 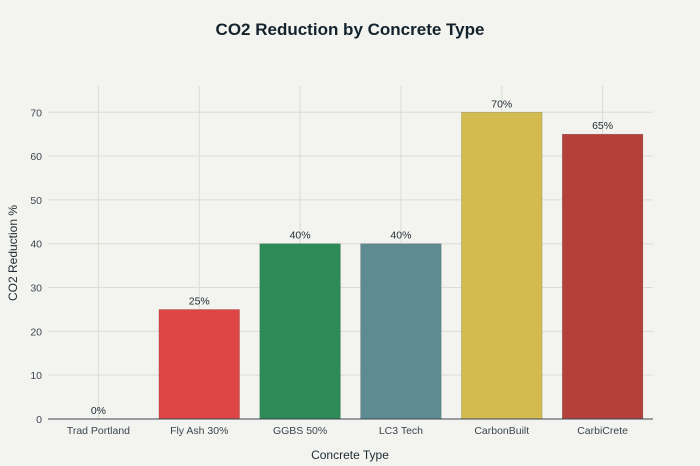 What do you see at coordinates (401, 431) in the screenshot?
I see `x-tick-label: LC3 Tech` at bounding box center [401, 431].